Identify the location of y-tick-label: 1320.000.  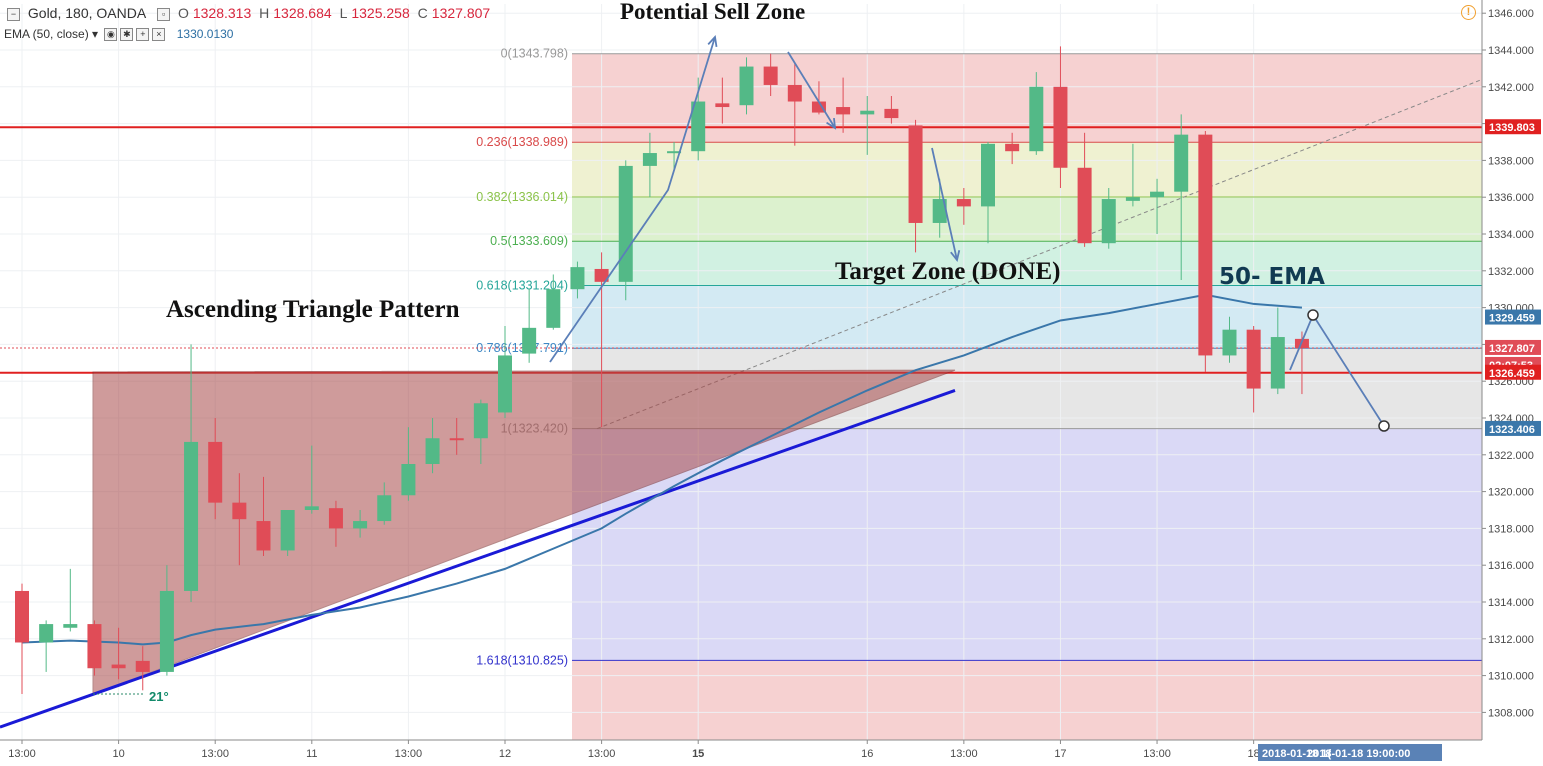
(1511, 493).